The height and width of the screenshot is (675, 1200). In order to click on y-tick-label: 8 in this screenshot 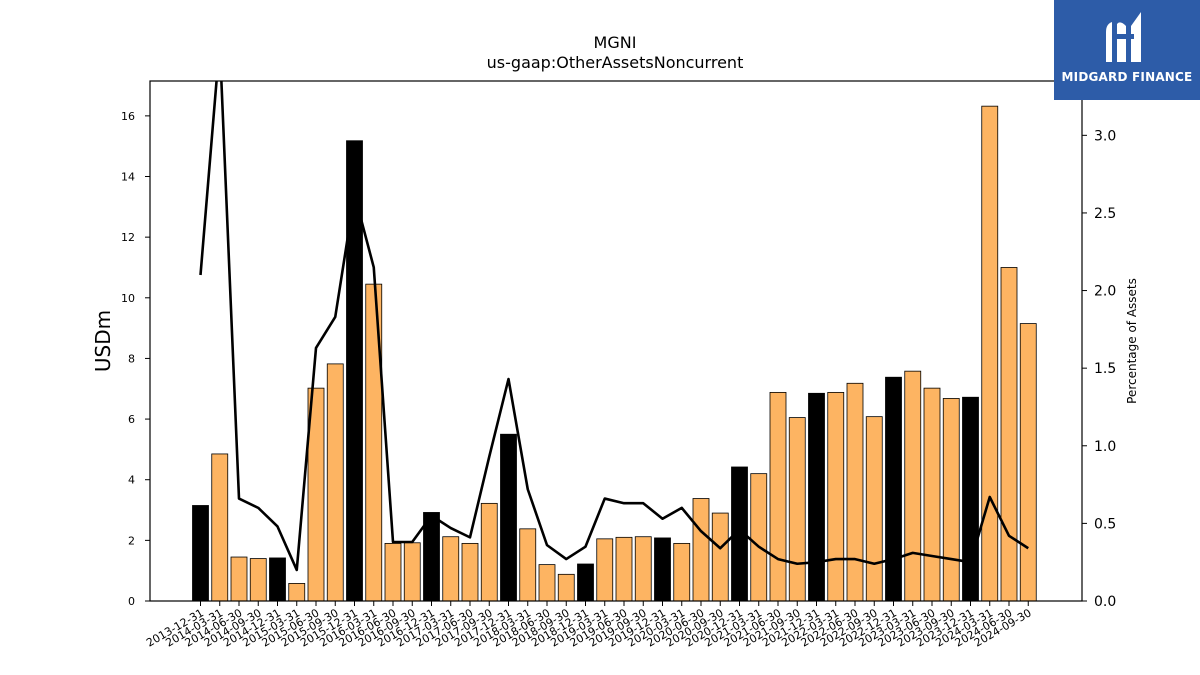, I will do `click(131, 358)`.